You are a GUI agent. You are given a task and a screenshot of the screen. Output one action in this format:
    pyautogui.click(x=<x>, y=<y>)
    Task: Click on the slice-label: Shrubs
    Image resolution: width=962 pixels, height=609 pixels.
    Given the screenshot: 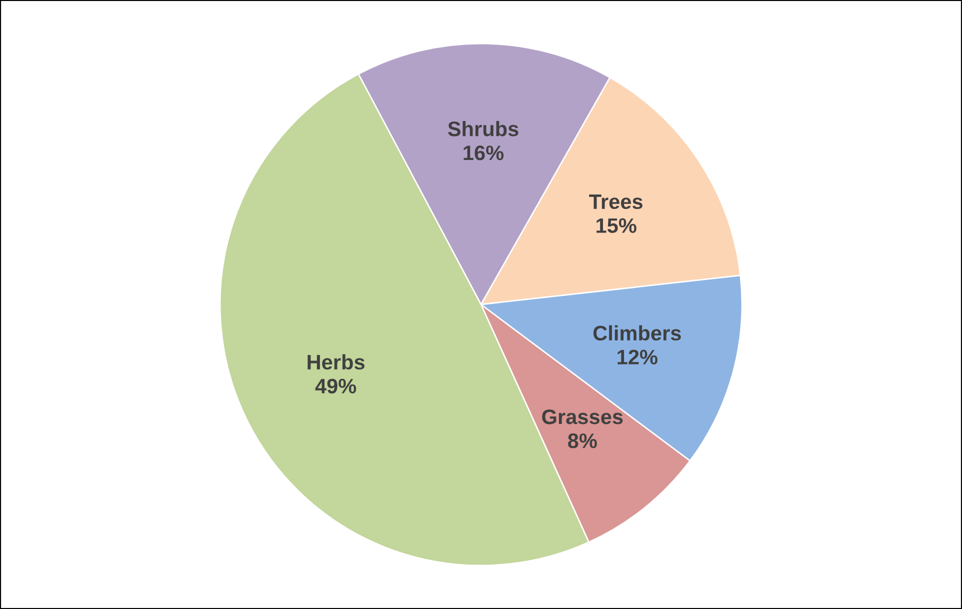 What is the action you would take?
    pyautogui.click(x=483, y=128)
    